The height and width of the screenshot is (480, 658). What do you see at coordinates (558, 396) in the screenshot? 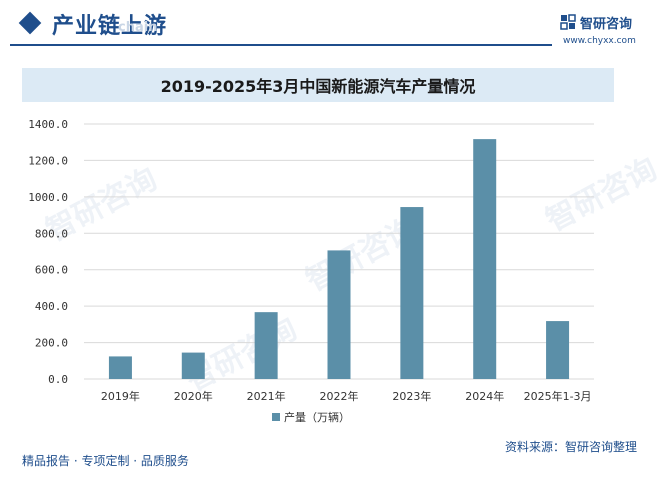
I see `x-tick-label: 2025年1-3月` at bounding box center [558, 396].